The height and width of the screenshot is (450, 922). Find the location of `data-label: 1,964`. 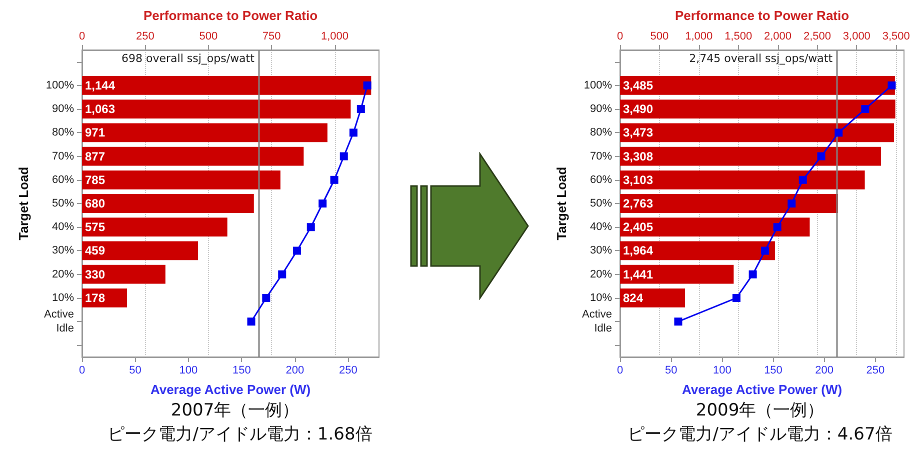

data-label: 1,964 is located at coordinates (638, 251).